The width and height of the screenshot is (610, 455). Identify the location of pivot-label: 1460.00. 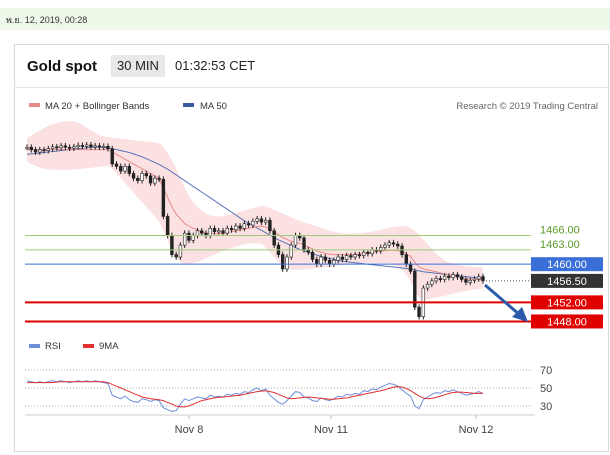
(567, 265).